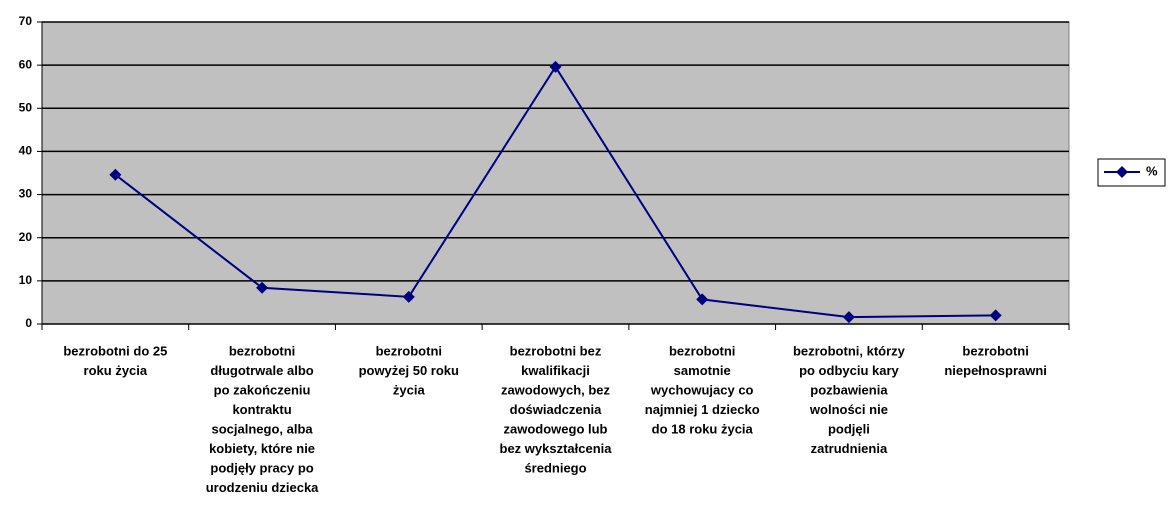 Image resolution: width=1171 pixels, height=517 pixels. I want to click on x-tick-label: do 18 roku życia, so click(703, 428).